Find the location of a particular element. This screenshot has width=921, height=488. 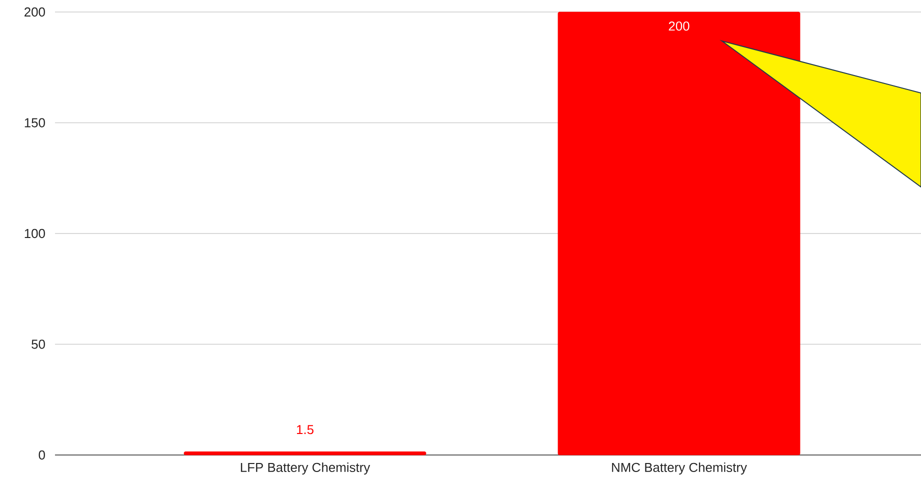

y-tick-label: 50 is located at coordinates (38, 344).